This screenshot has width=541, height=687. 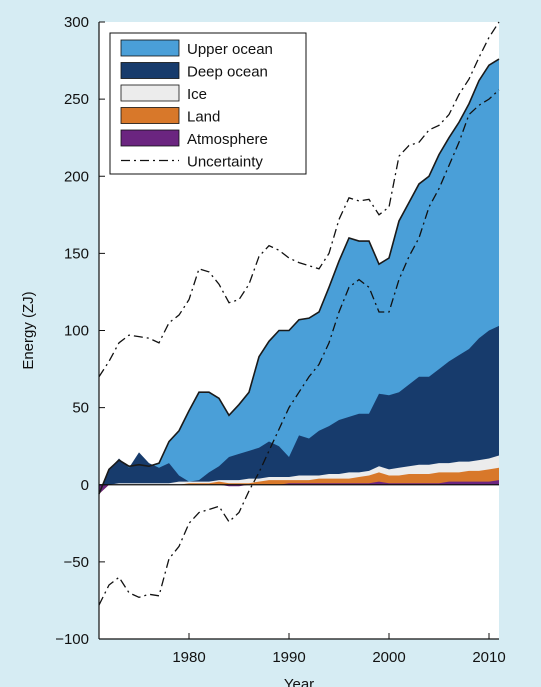 I want to click on y-tick-label: −100, so click(x=72, y=639).